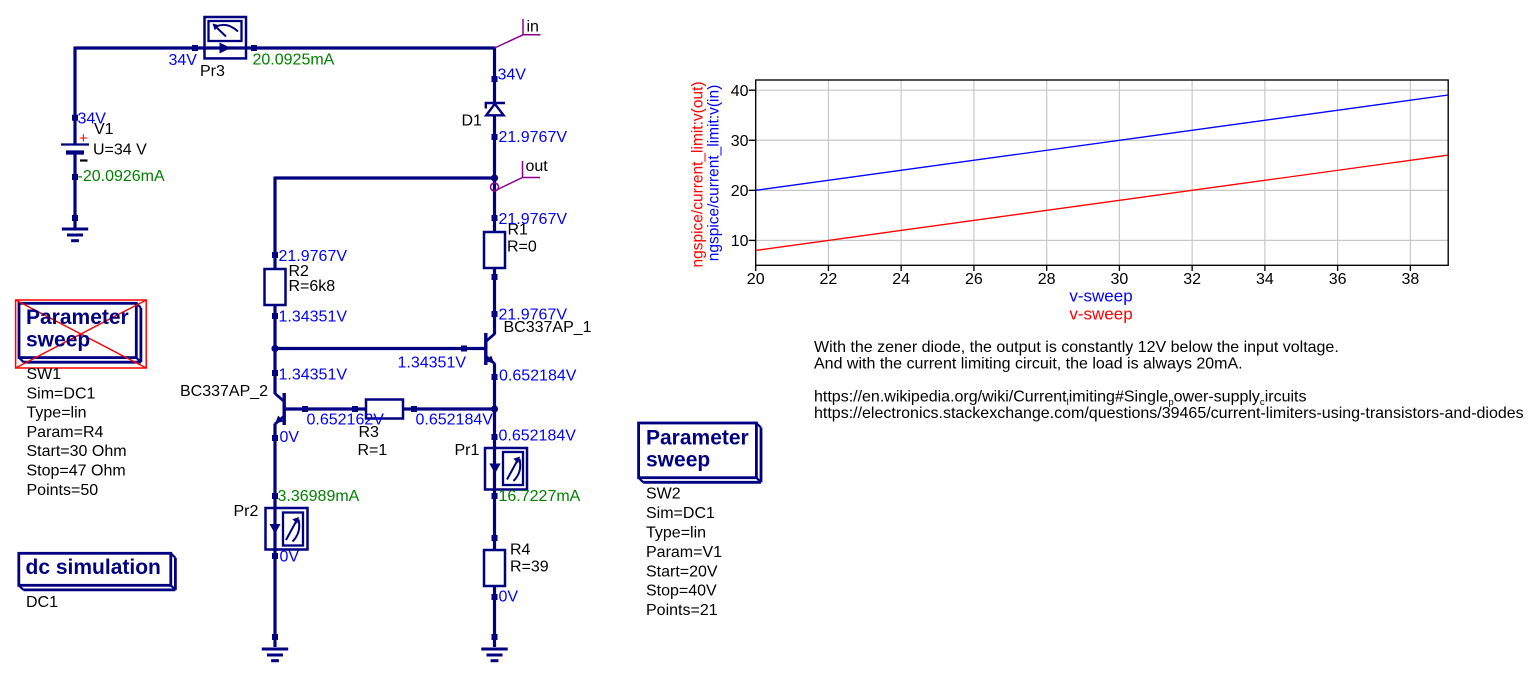 The width and height of the screenshot is (1538, 679). I want to click on svg-text: Points=21, so click(682, 610).